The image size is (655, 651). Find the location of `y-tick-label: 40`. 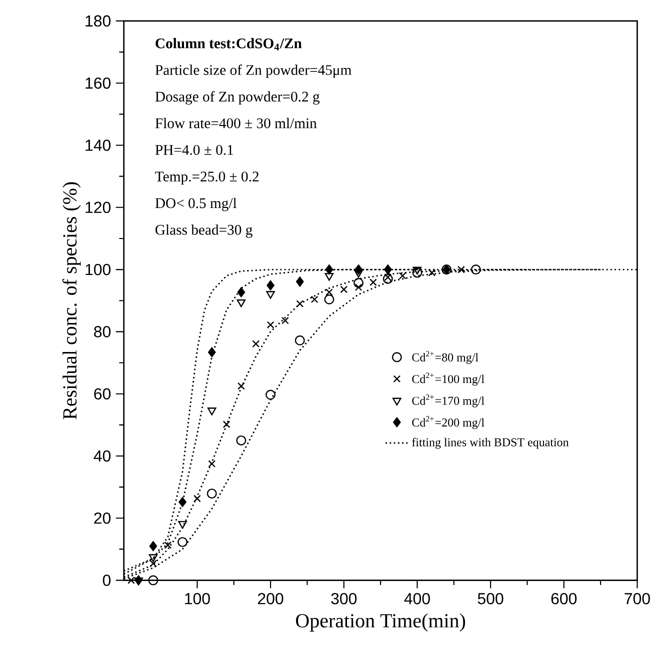

y-tick-label: 40 is located at coordinates (102, 456).